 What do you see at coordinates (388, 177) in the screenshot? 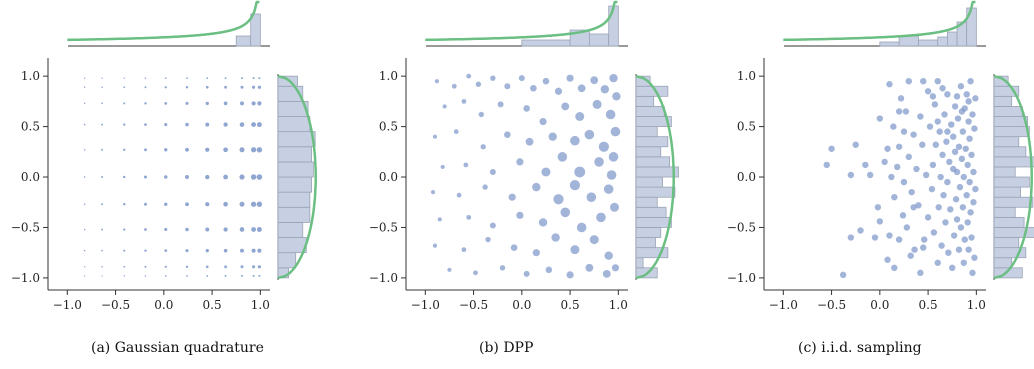
I see `y-tick-label: 0.0` at bounding box center [388, 177].